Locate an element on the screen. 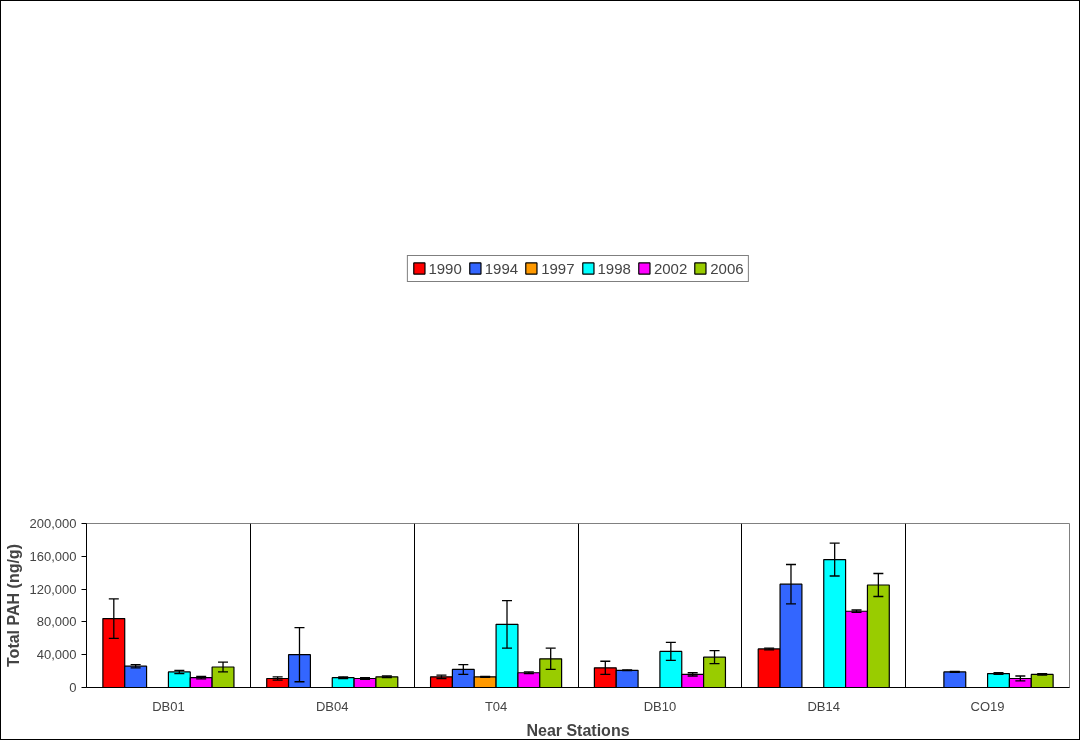 The image size is (1088, 749). legend-label: 2002 is located at coordinates (670, 268).